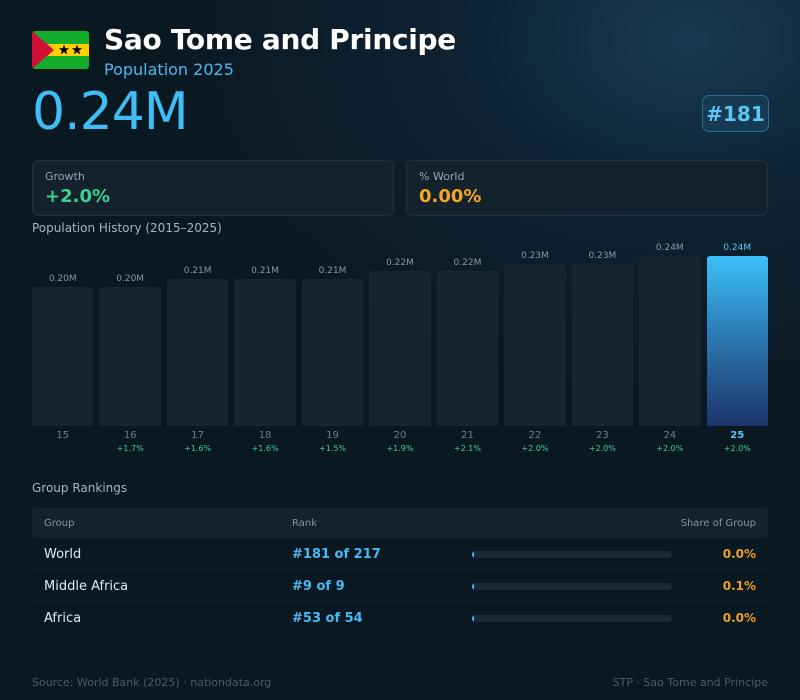 This screenshot has width=800, height=700. Describe the element at coordinates (65, 176) in the screenshot. I see `growth-label: Growth` at that location.